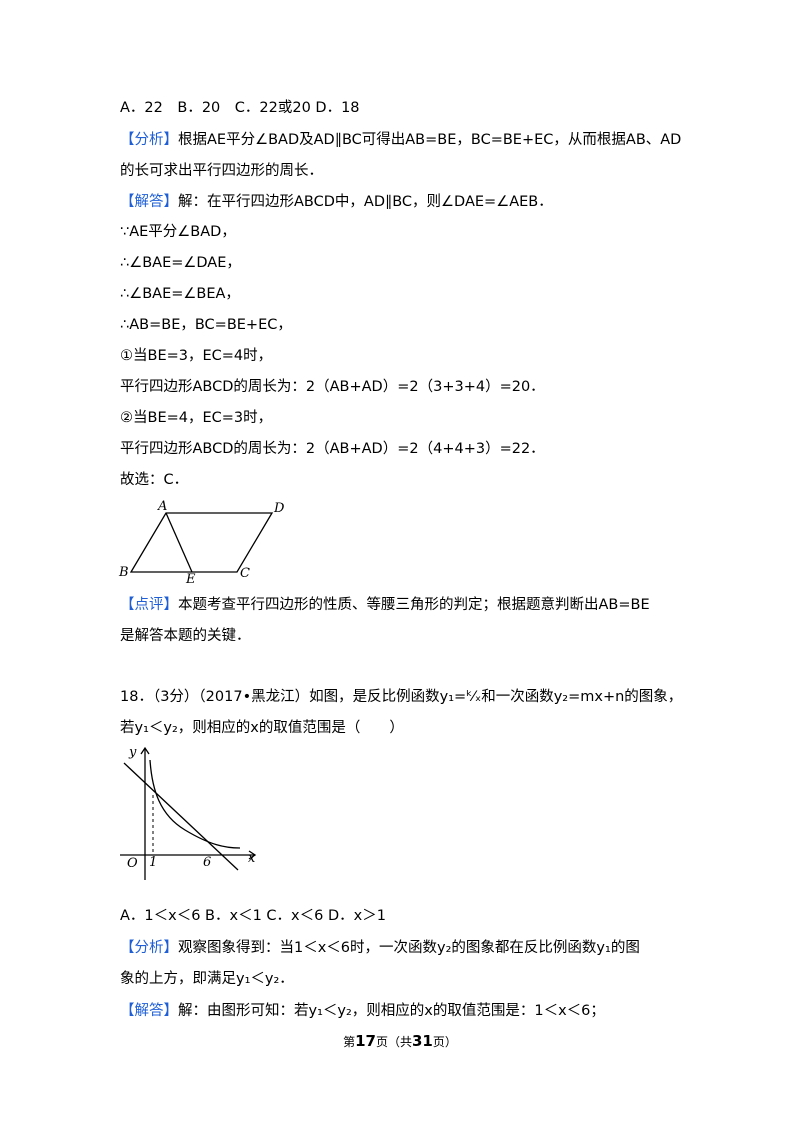  What do you see at coordinates (409, 948) in the screenshot?
I see `text: 观察图象得到：当1＜x＜6时，一次函数y₂的图象都在反比例函数y₁的图` at bounding box center [409, 948].